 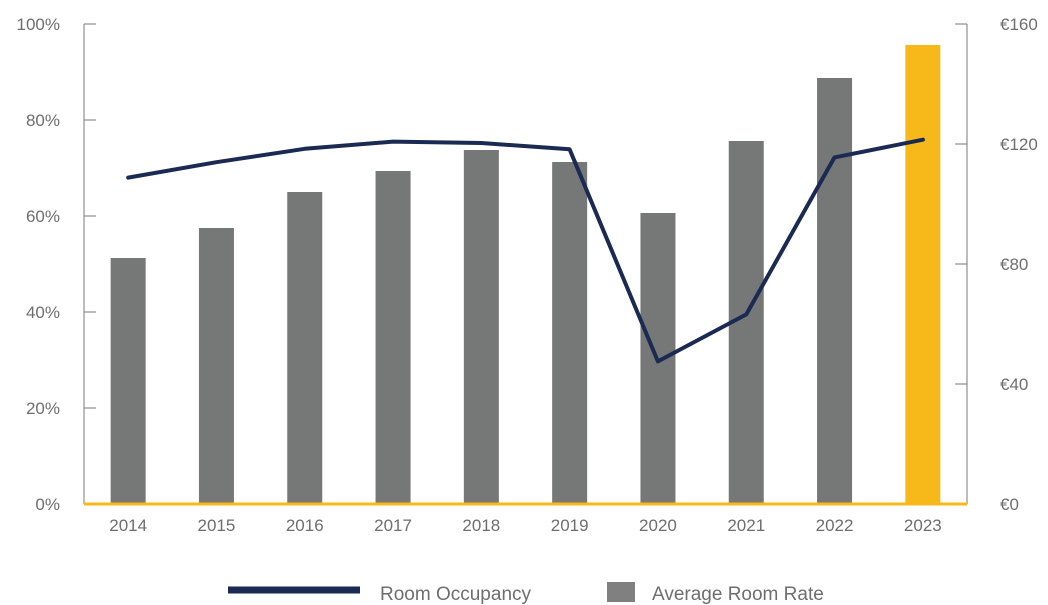 I want to click on left-tick-label: 80%, so click(x=43, y=120).